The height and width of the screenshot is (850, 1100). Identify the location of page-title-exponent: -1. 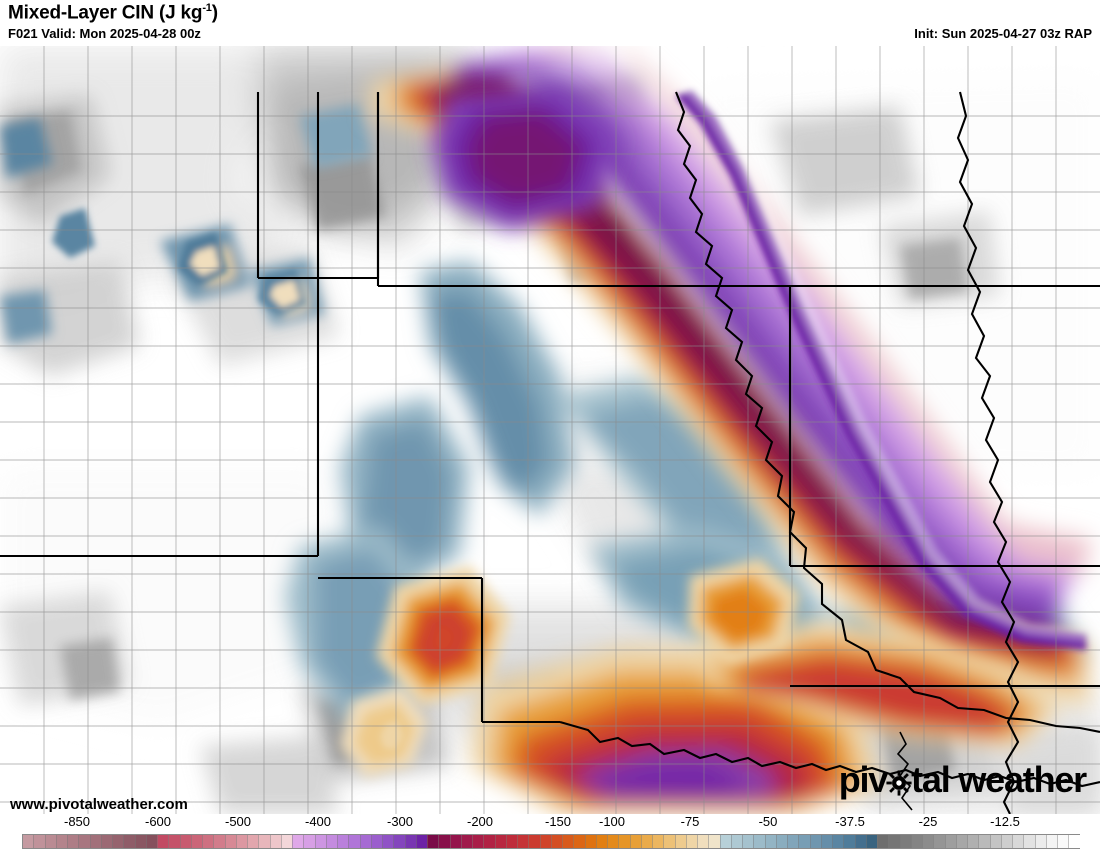
(207, 8).